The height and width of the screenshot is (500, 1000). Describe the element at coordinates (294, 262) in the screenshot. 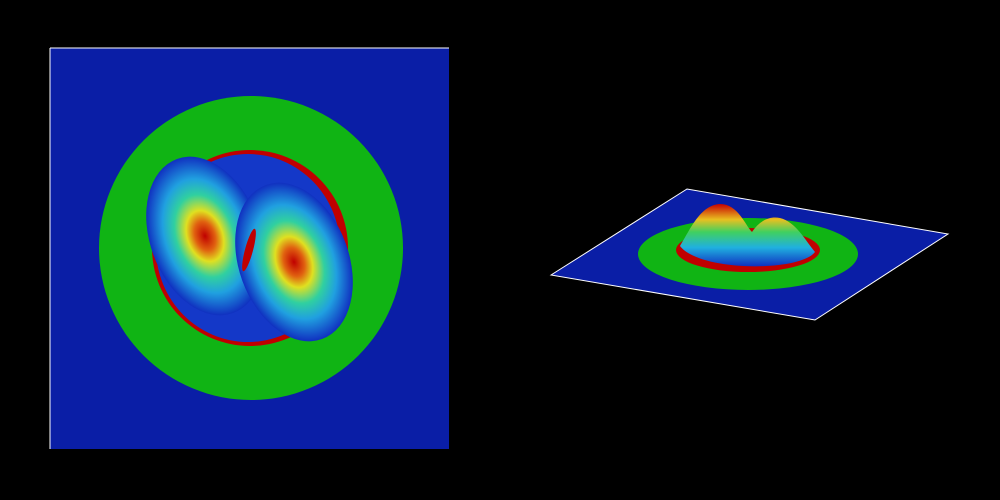

I see `right-lobe` at that location.